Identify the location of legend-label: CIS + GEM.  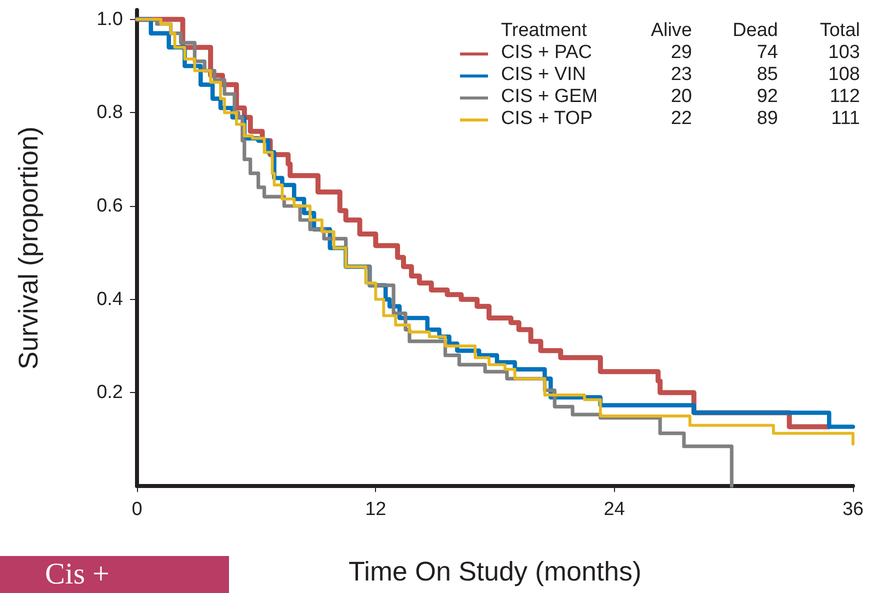
(549, 96).